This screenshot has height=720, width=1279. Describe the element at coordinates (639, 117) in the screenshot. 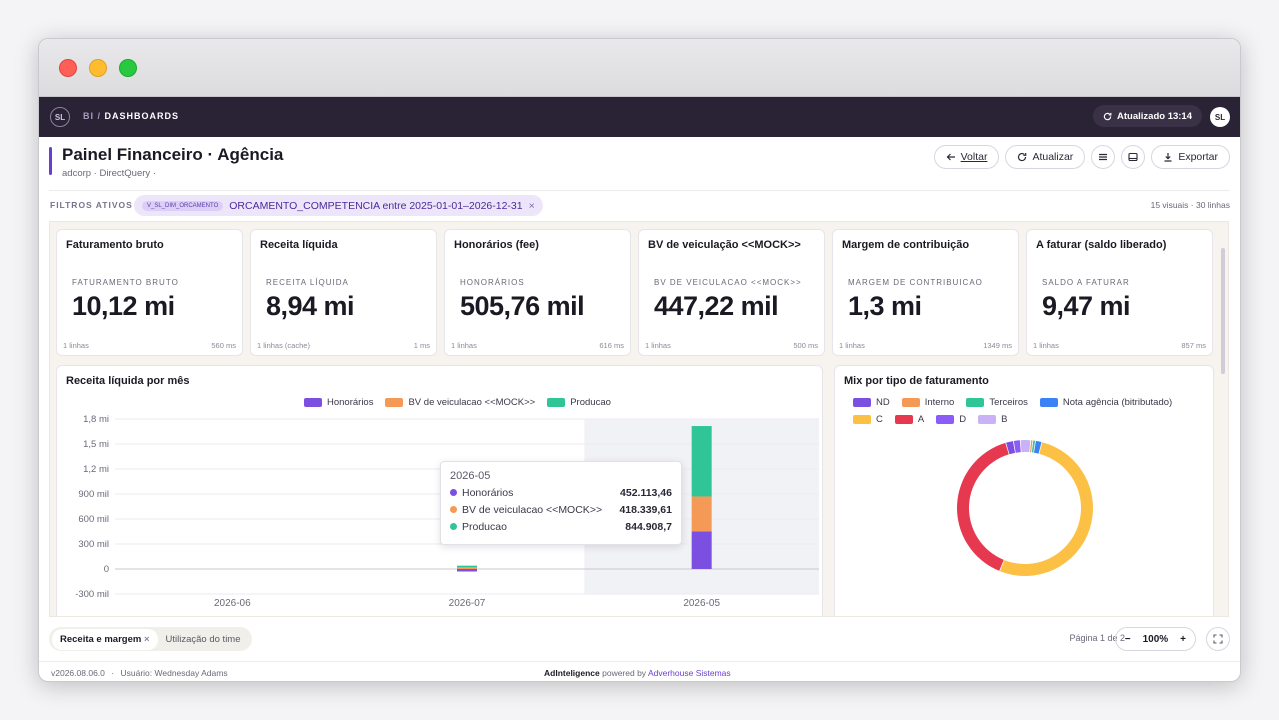

I see `top-navbar: SL BI / DASHBOARDS Atualizado 13:14 SL` at that location.